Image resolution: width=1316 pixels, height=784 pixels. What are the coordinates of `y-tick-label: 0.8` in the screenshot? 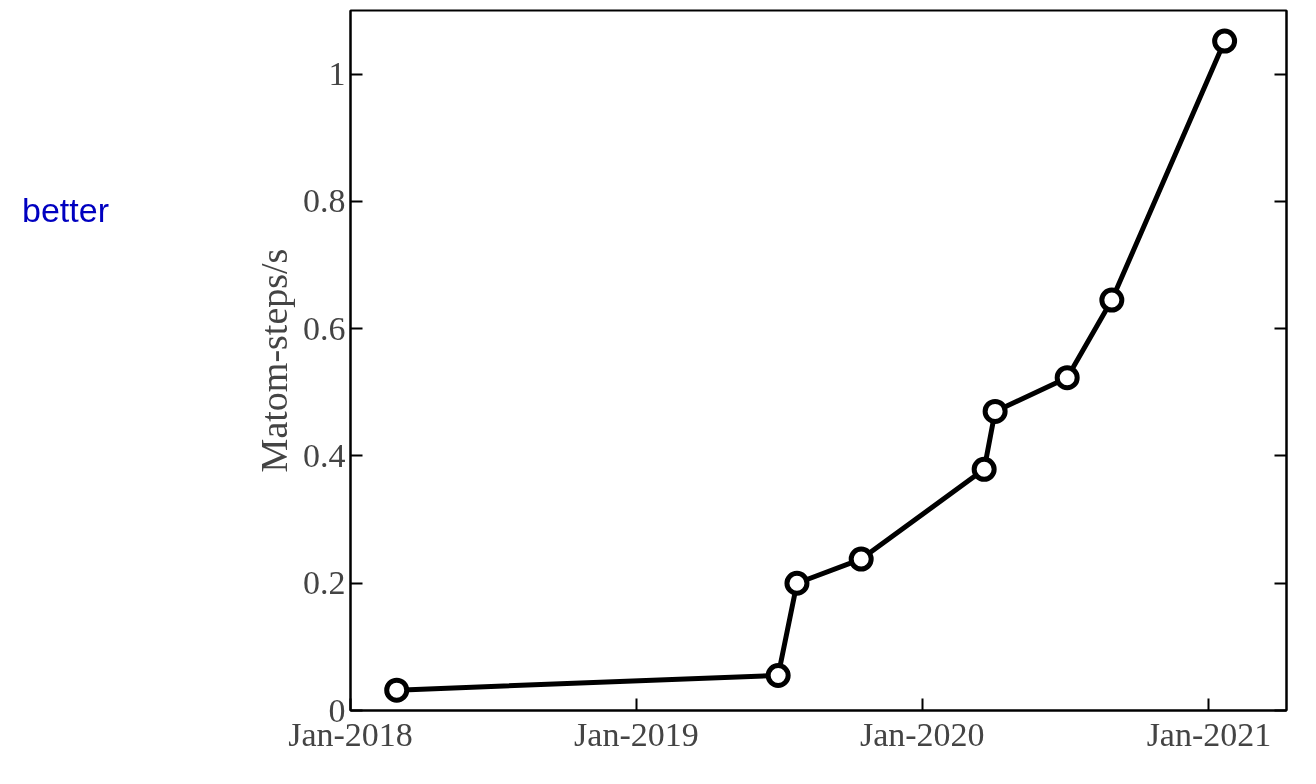 It's located at (324, 201).